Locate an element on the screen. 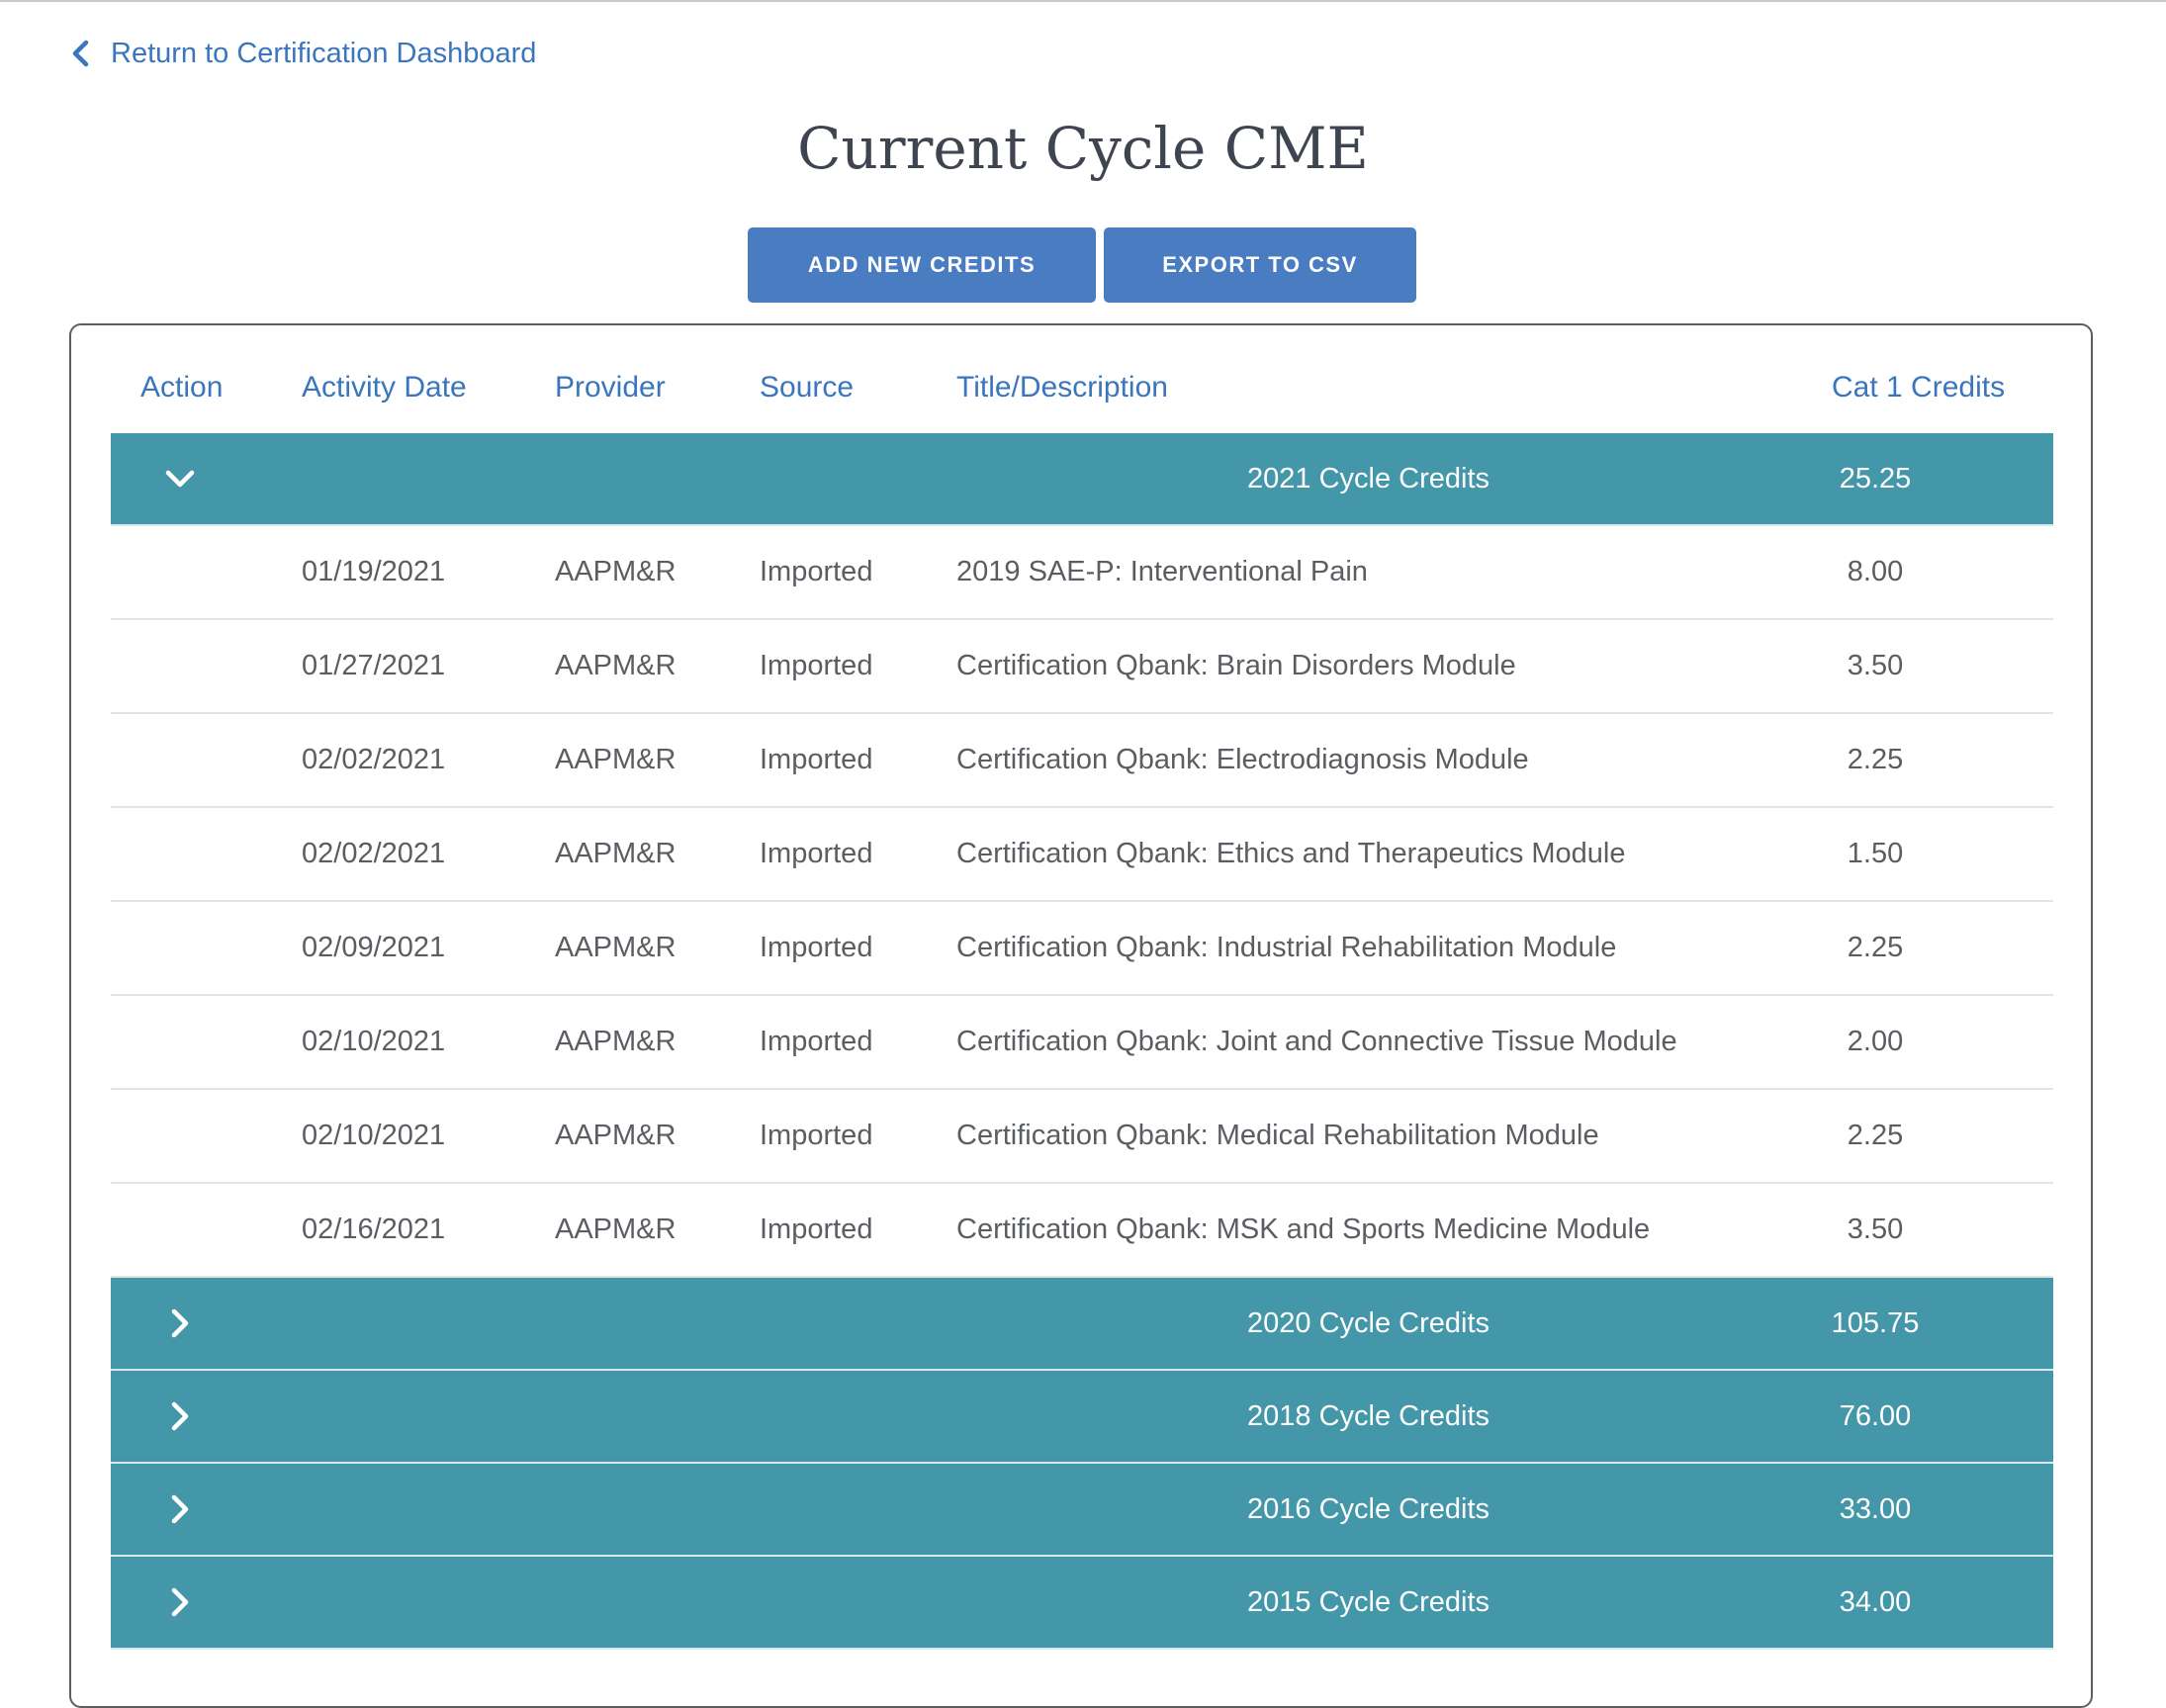 The height and width of the screenshot is (1708, 2166). cycle-group-row: 2016 Cycle Credits 33.00 is located at coordinates (1082, 1510).